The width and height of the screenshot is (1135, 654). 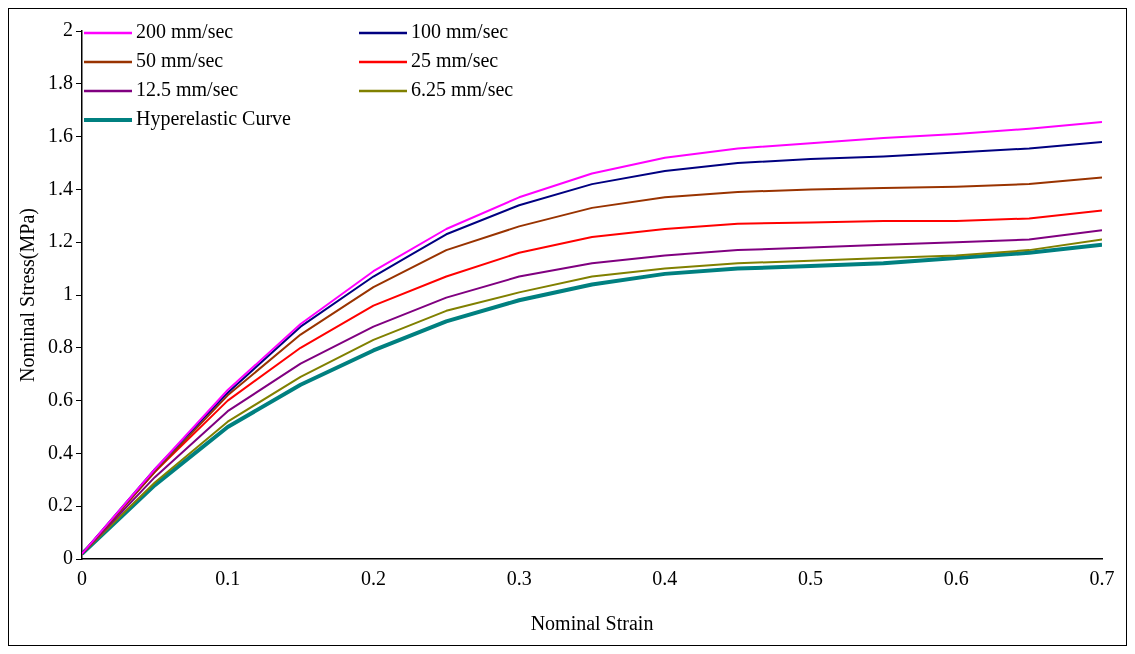 I want to click on x-tick-label: 0, so click(x=82, y=578).